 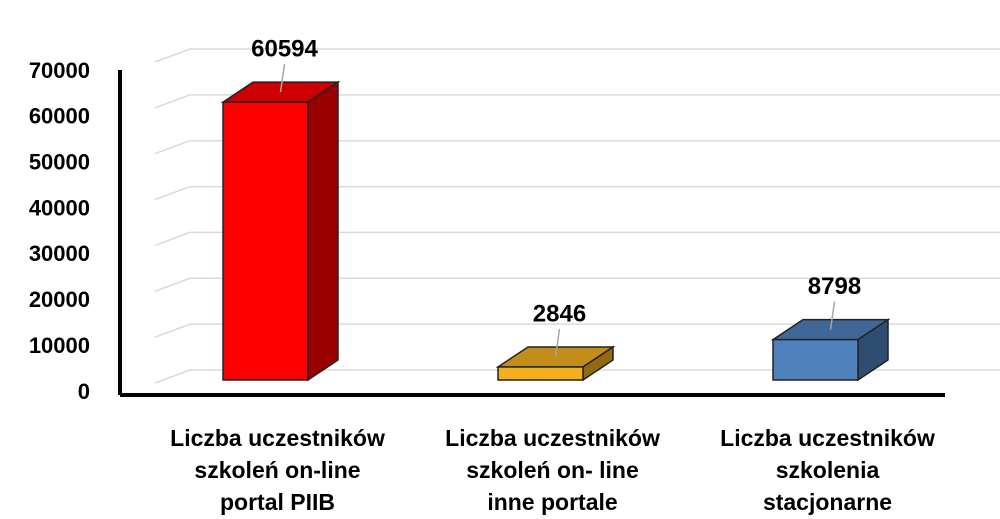 I want to click on bar-side, so click(x=323, y=231).